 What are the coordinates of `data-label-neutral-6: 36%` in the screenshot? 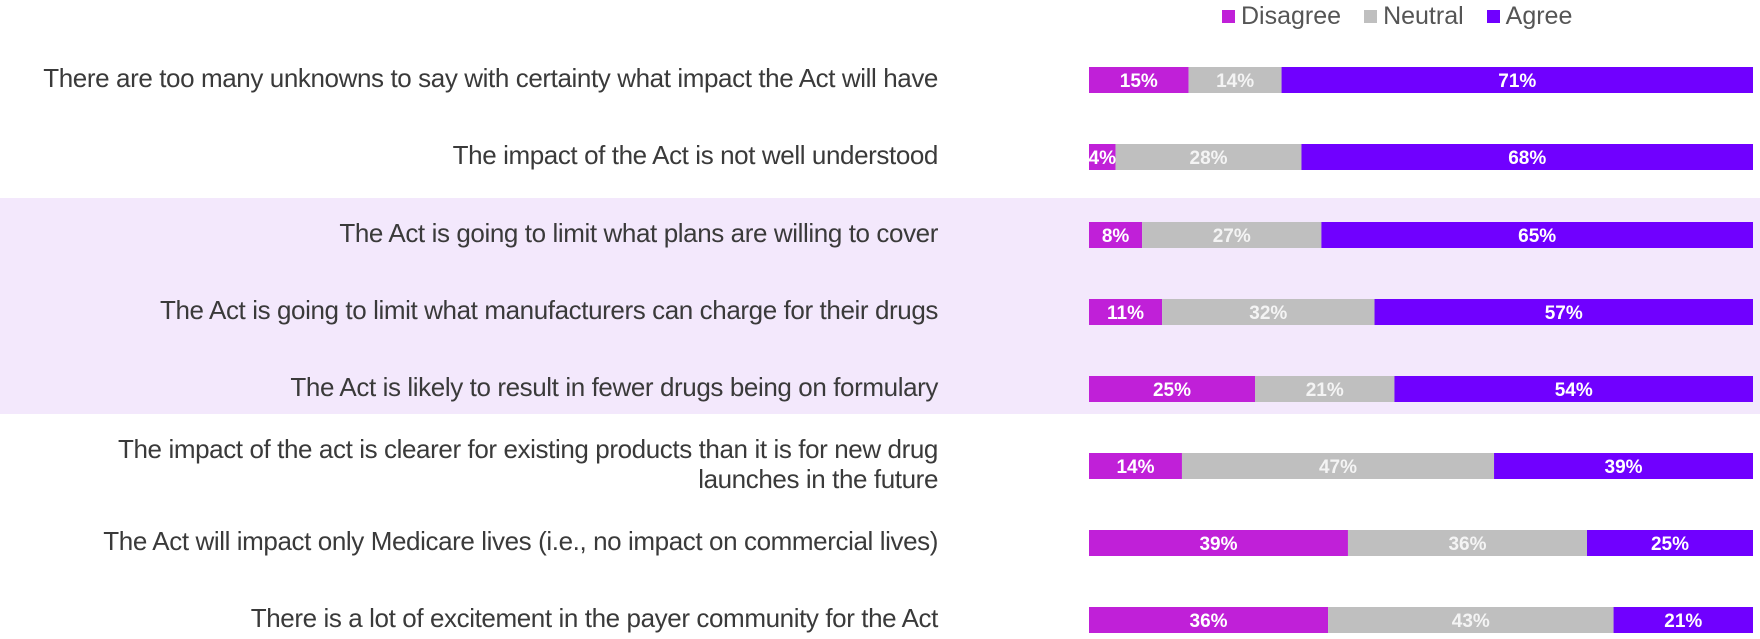 It's located at (1467, 544).